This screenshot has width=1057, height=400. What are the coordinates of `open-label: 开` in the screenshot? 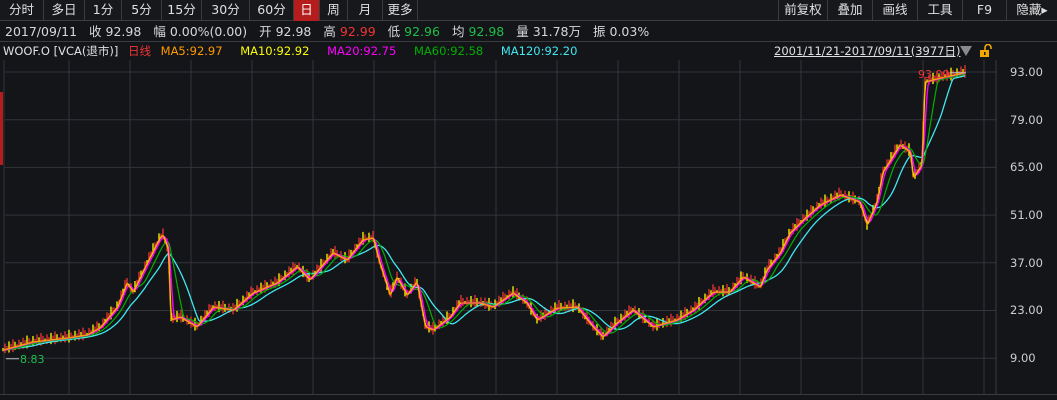 It's located at (265, 31).